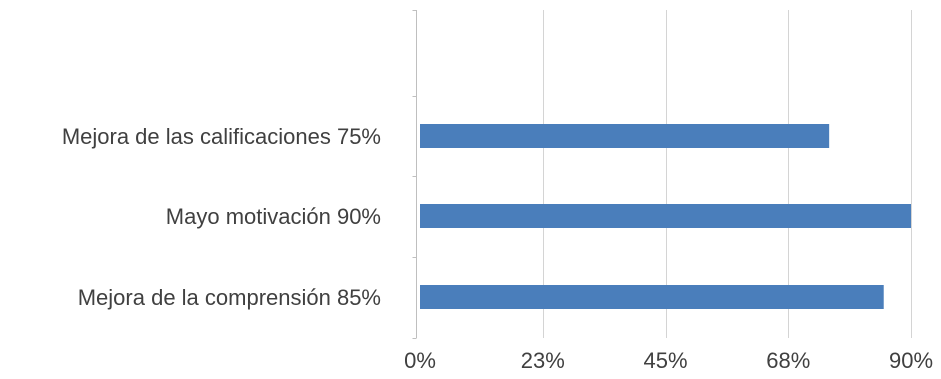 The image size is (941, 379). I want to click on category-label-0: Mejora de las calificaciones 75%, so click(221, 136).